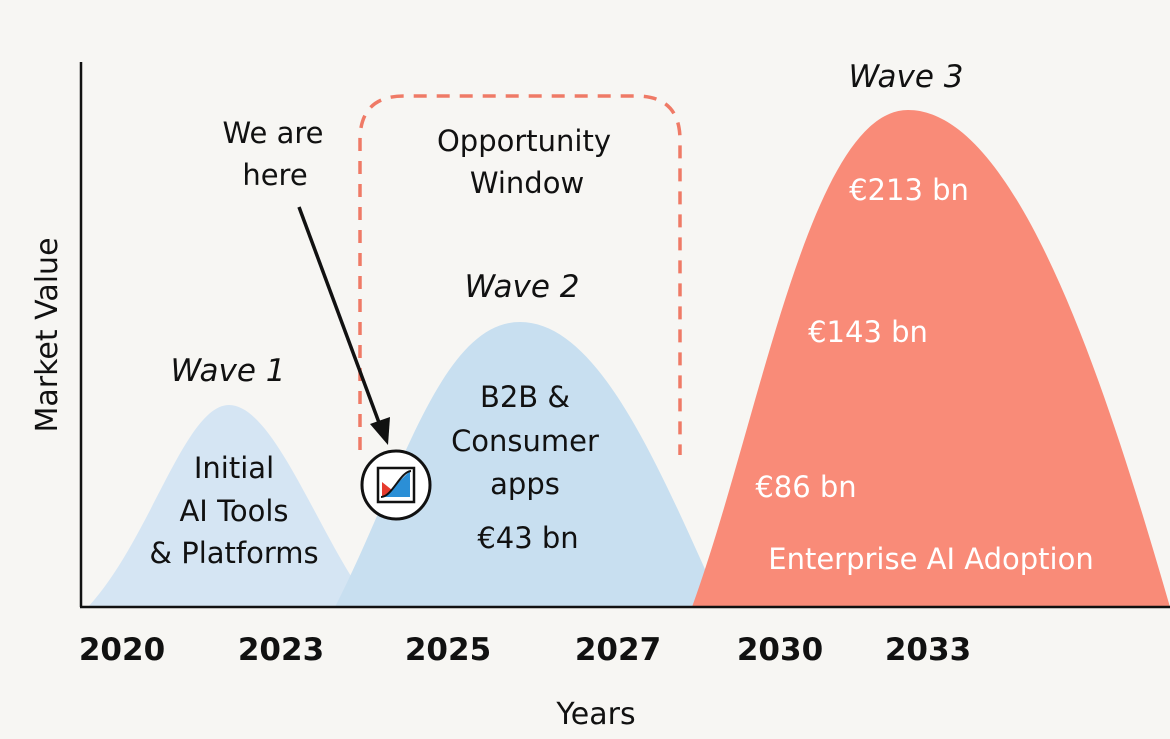 Image resolution: width=1170 pixels, height=739 pixels. I want to click on wave-3-value-label: €213 bn, so click(909, 190).